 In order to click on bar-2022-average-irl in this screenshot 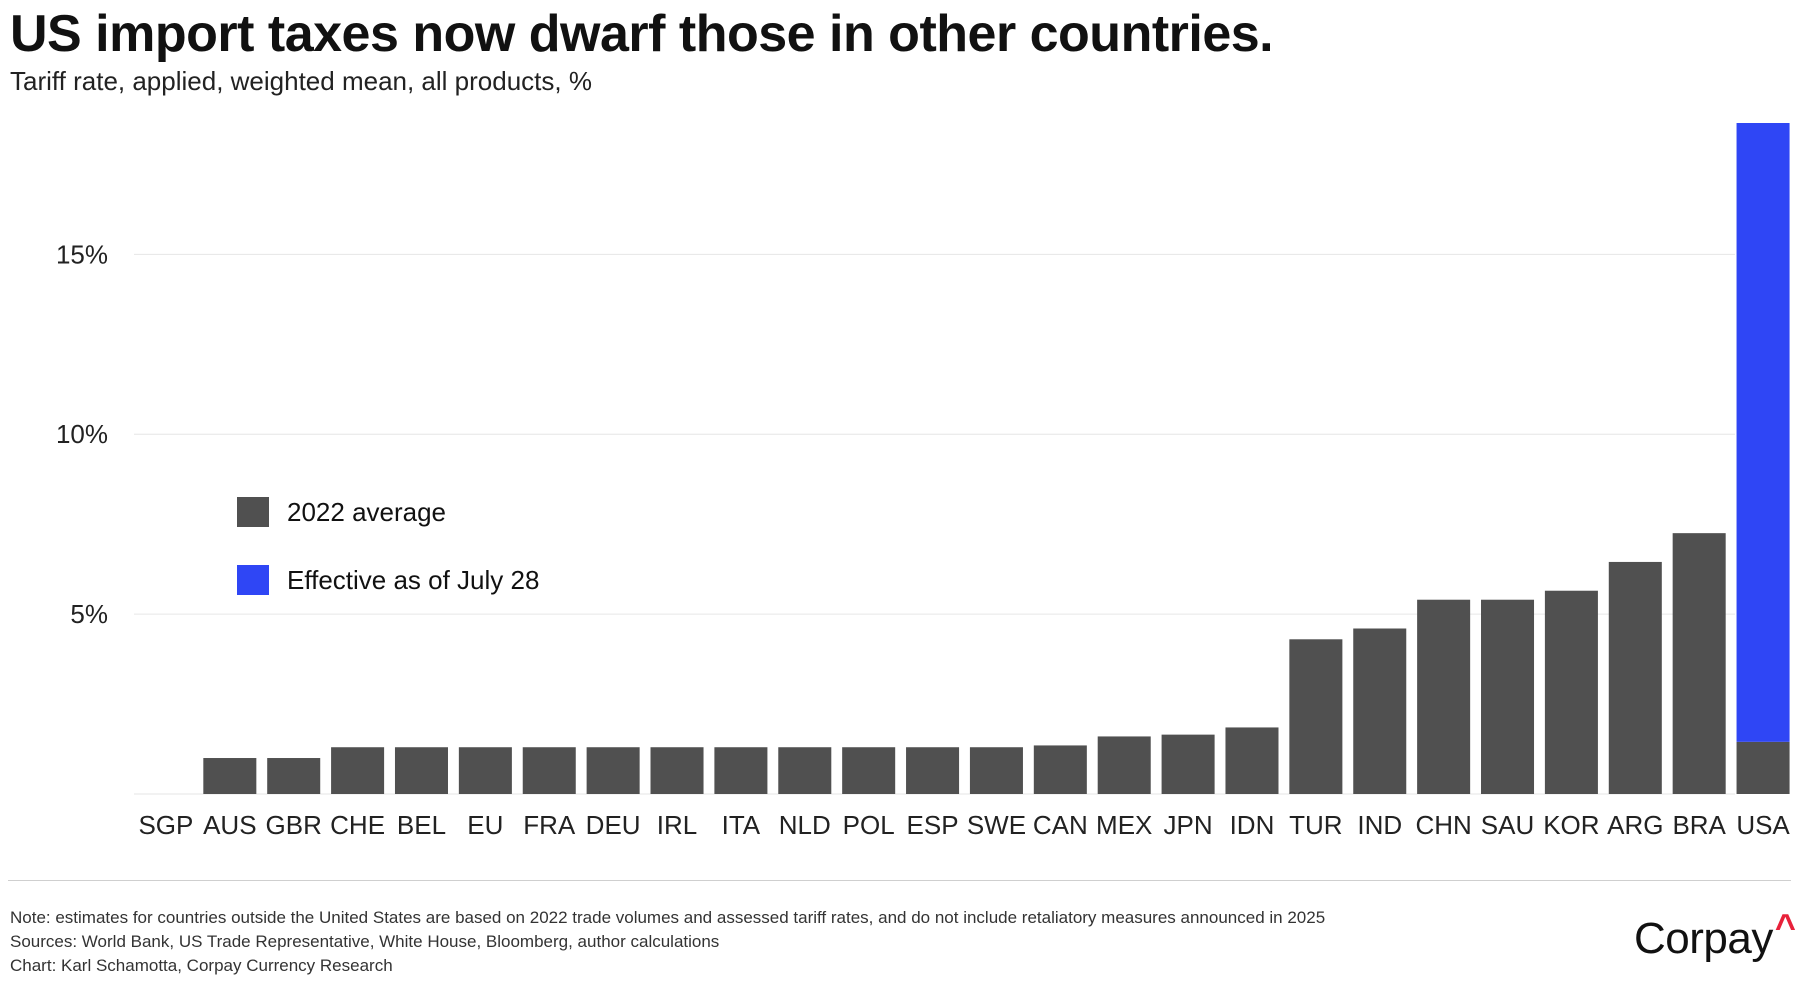, I will do `click(677, 770)`.